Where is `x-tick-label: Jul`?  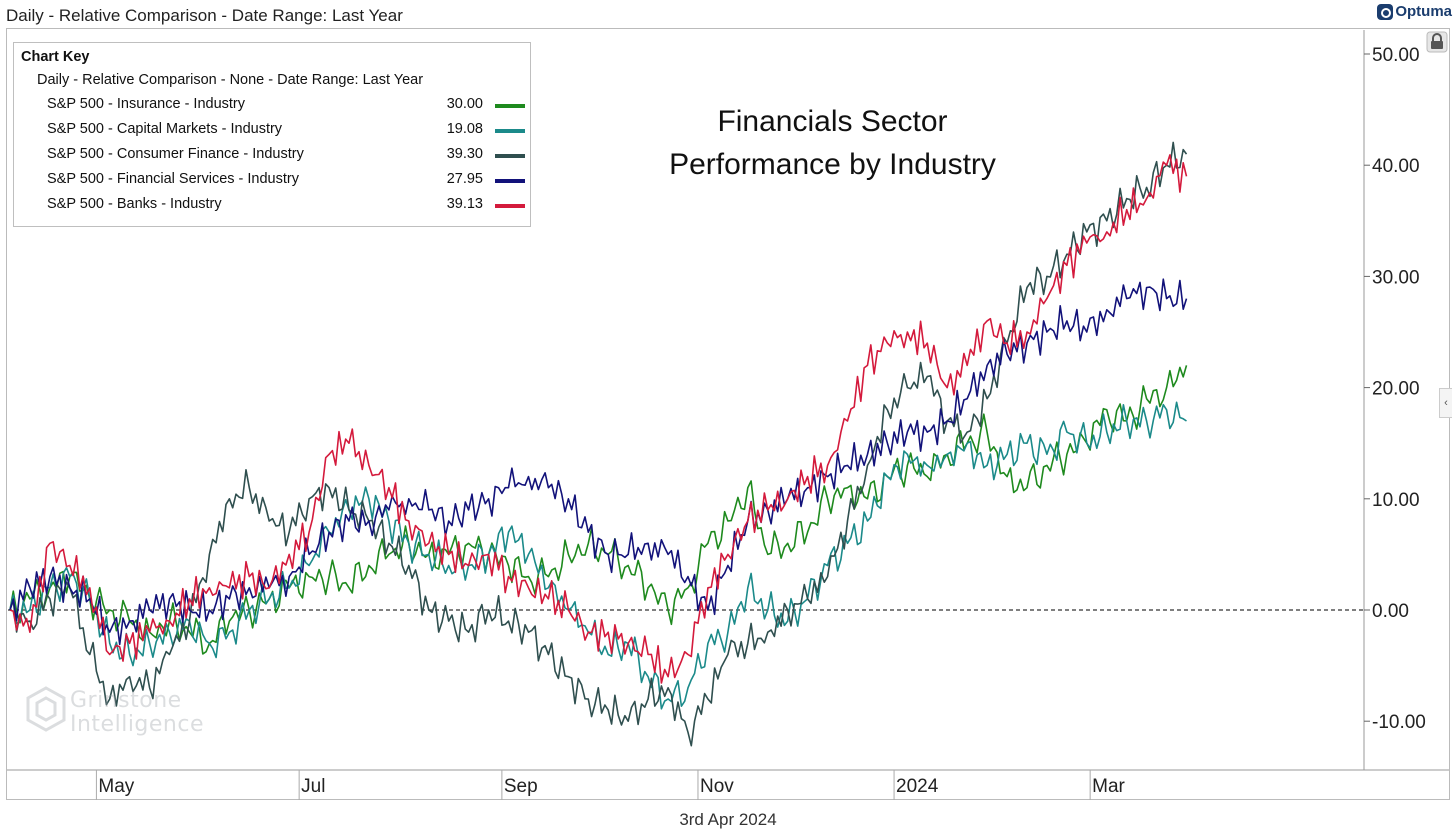 x-tick-label: Jul is located at coordinates (313, 786).